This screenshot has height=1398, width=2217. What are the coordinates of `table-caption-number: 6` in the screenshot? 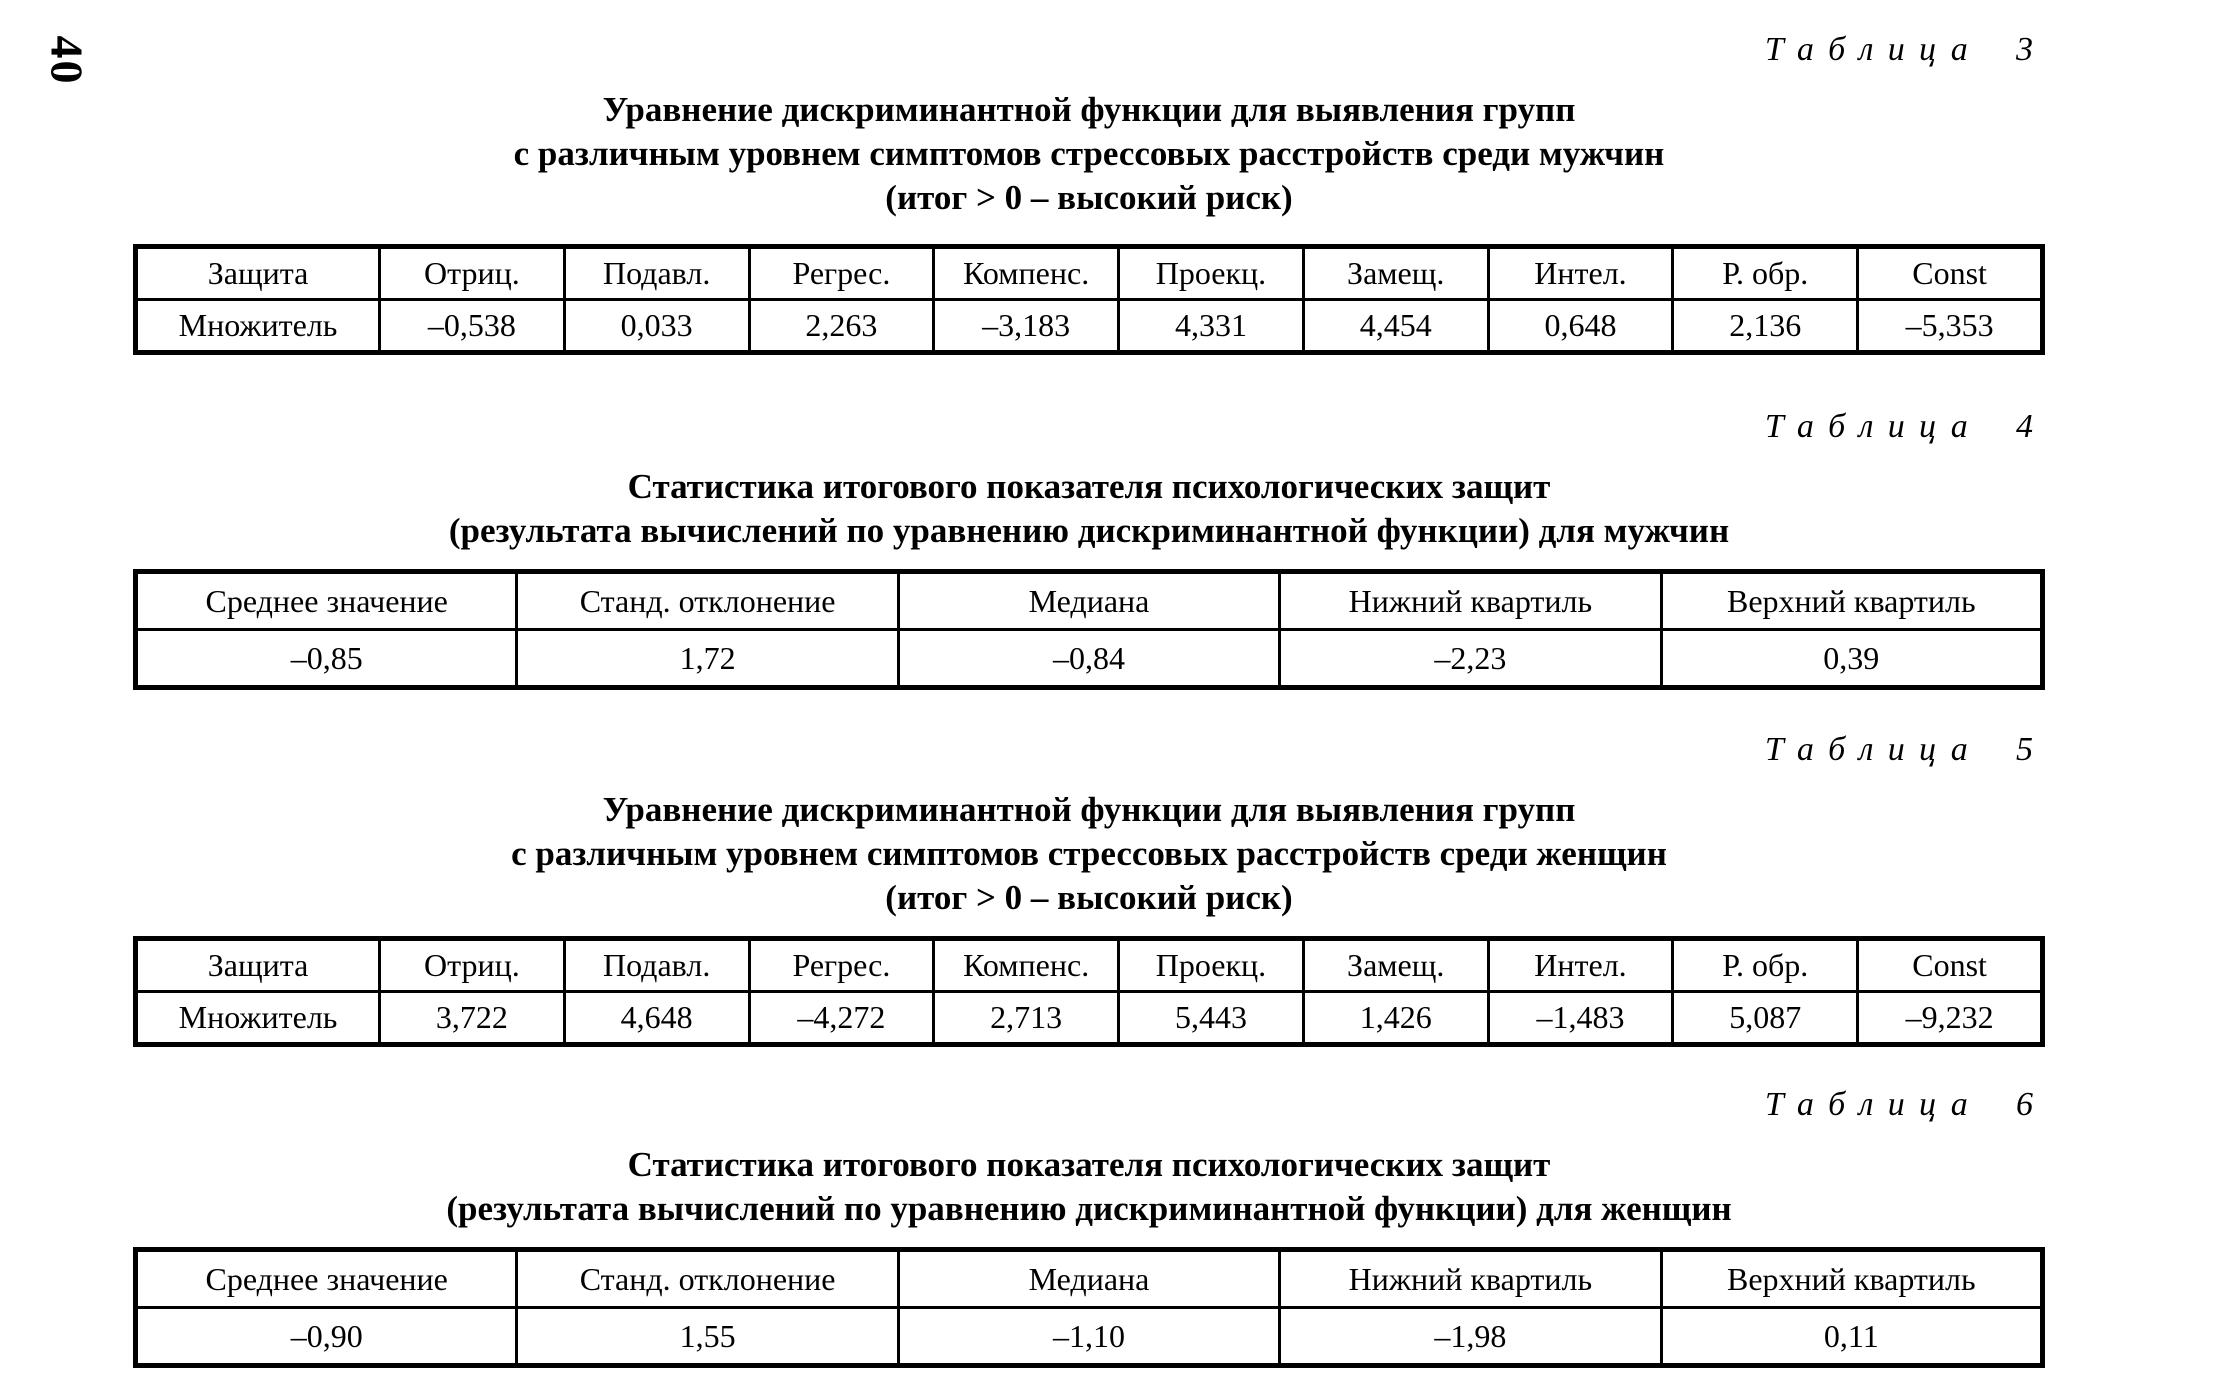 It's located at (2024, 1104).